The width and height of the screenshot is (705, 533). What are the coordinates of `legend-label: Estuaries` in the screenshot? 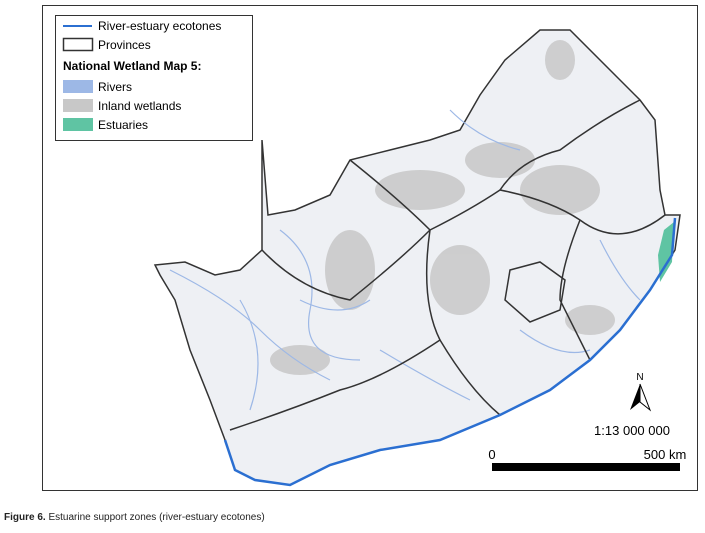 It's located at (123, 125).